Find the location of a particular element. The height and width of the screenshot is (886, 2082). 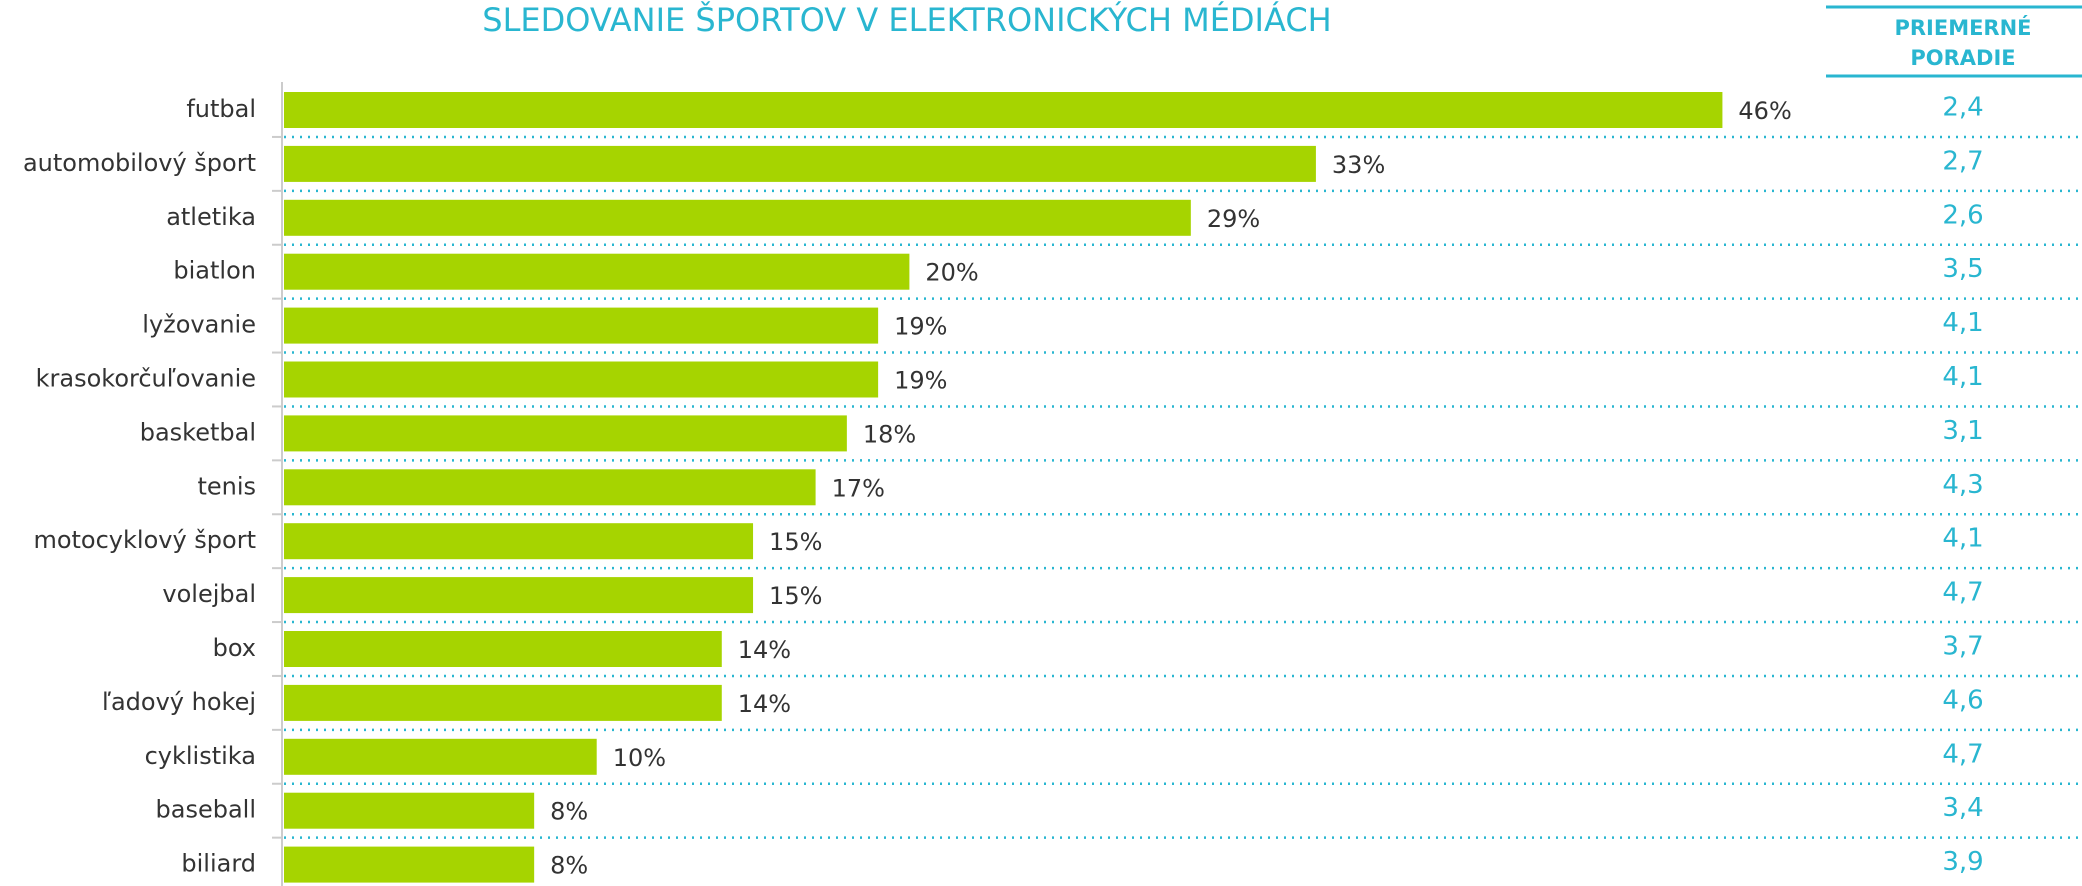

side-value: 3,1 is located at coordinates (1962, 431).